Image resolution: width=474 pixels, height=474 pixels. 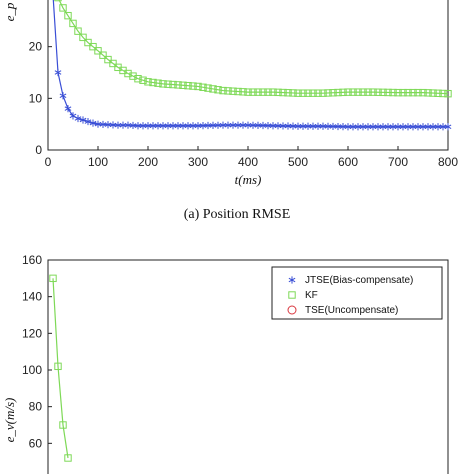 What do you see at coordinates (32, 370) in the screenshot?
I see `bottom-ytick-label: 100` at bounding box center [32, 370].